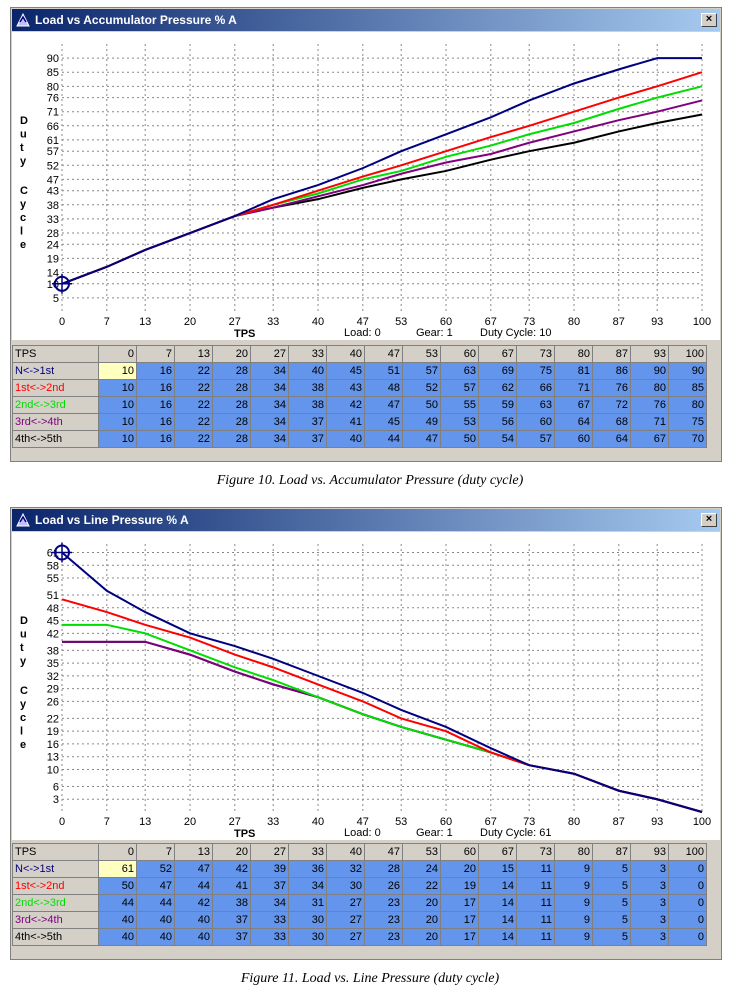  I want to click on table-cell: 81, so click(573, 371).